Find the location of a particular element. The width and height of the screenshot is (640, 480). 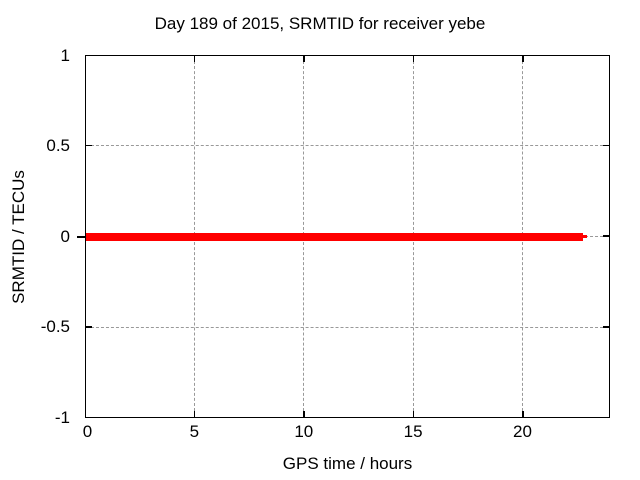

y-tick-label: 1 is located at coordinates (65, 55).